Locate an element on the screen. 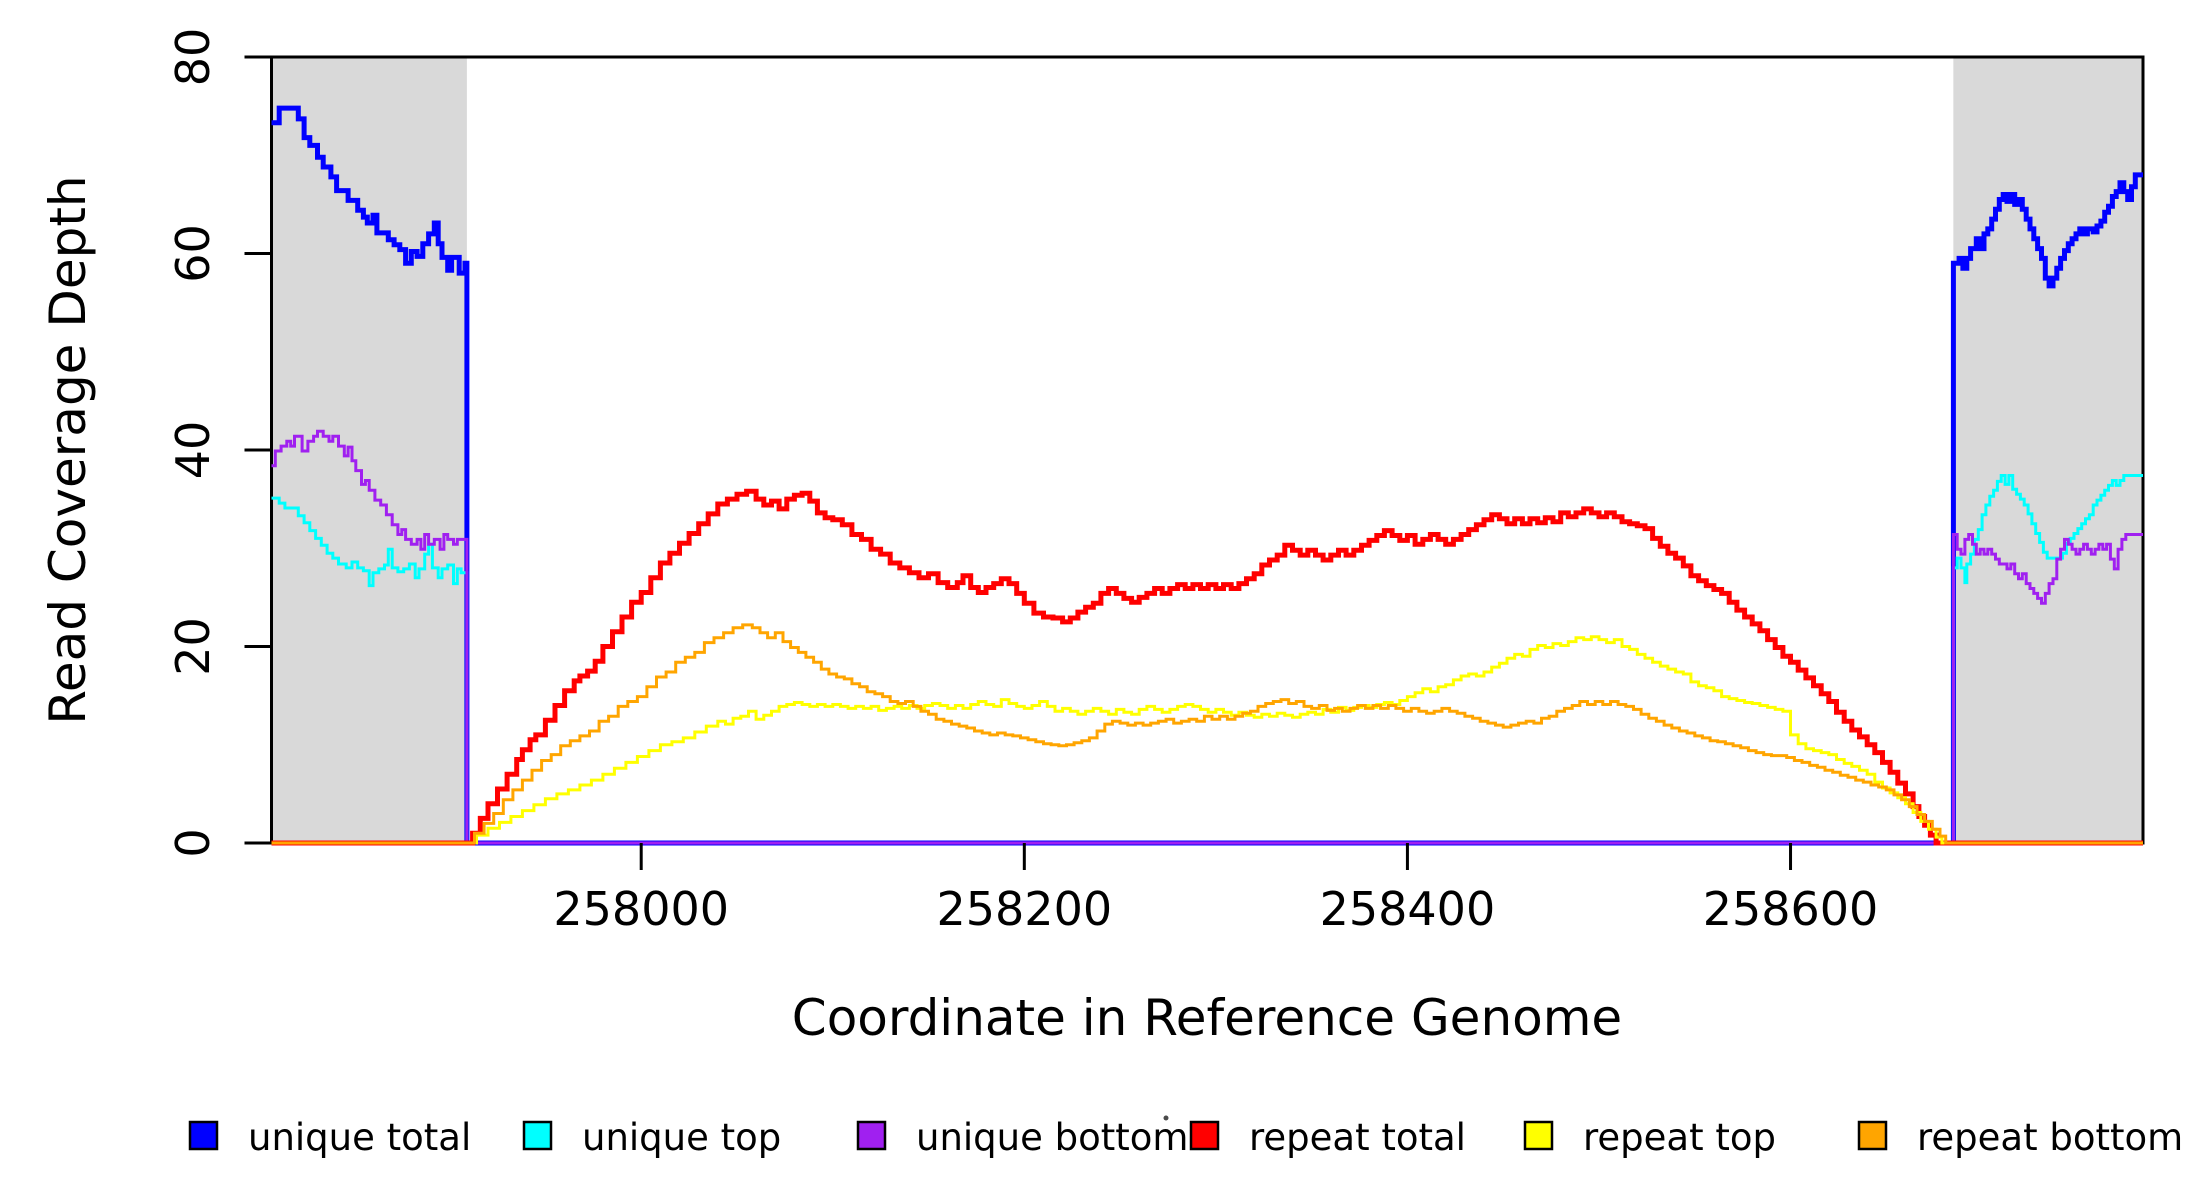 The image size is (2200, 1204). legend-item-unique-total: unique total is located at coordinates (329, 1137).